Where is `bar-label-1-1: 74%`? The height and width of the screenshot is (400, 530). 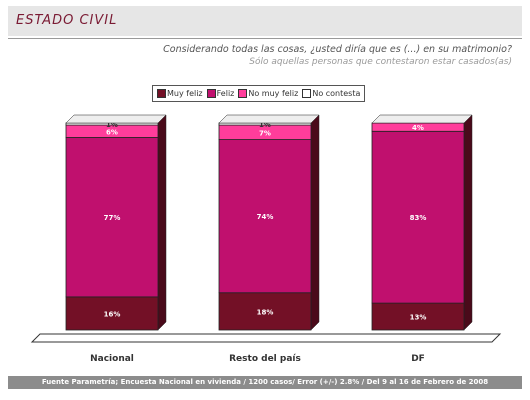 bar-label-1-1: 74% is located at coordinates (265, 217).